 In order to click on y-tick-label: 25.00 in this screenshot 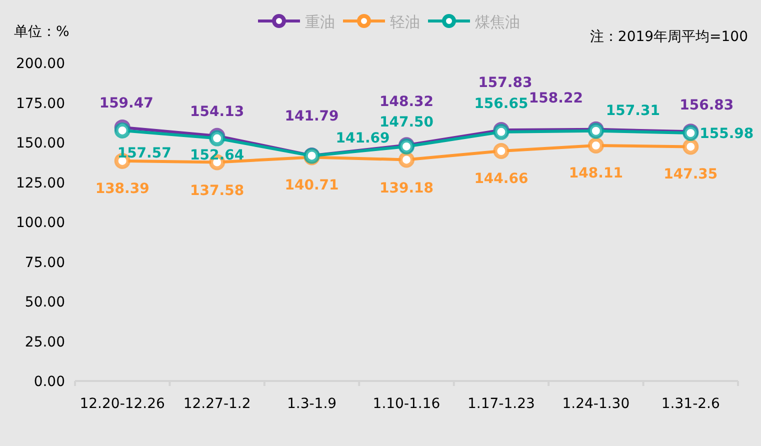, I will do `click(44, 342)`.